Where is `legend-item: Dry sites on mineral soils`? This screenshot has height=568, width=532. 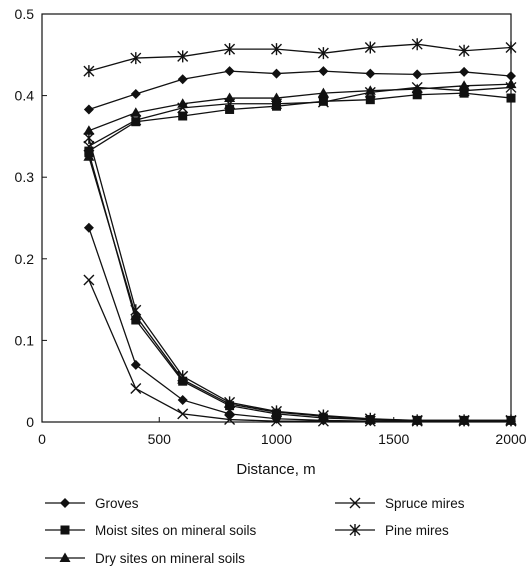
legend-item: Dry sites on mineral soils is located at coordinates (145, 558).